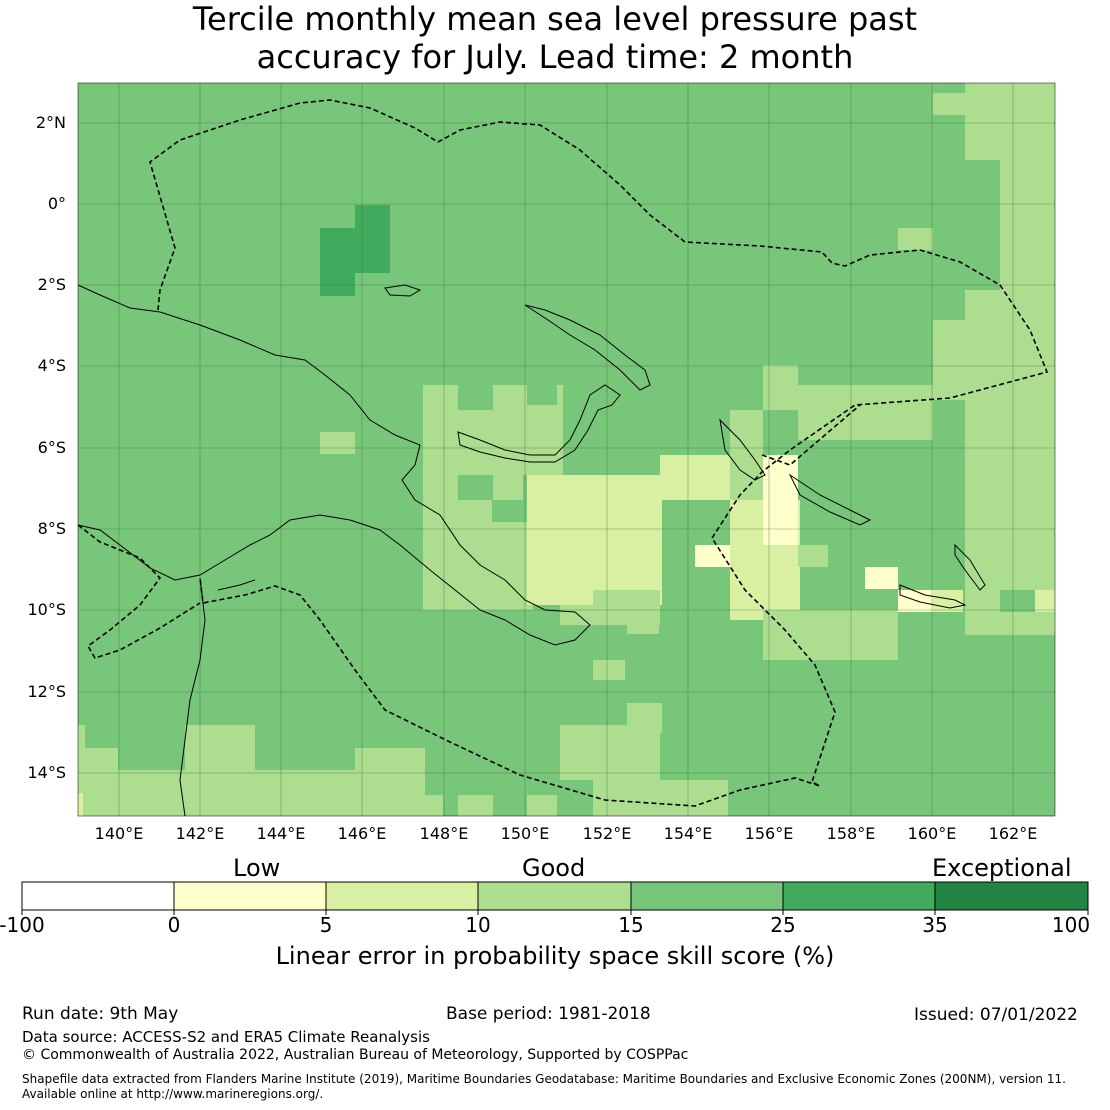  What do you see at coordinates (932, 833) in the screenshot?
I see `lon-label: 160°E` at bounding box center [932, 833].